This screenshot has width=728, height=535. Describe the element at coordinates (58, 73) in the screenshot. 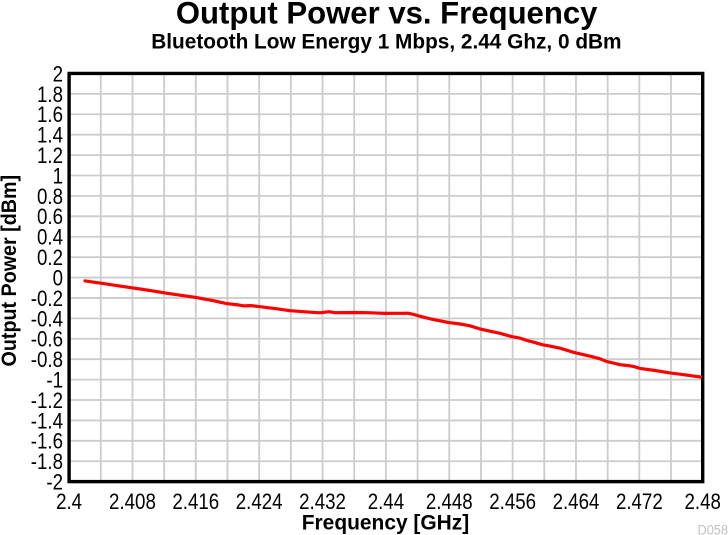

I see `svg-text: 2` at that location.